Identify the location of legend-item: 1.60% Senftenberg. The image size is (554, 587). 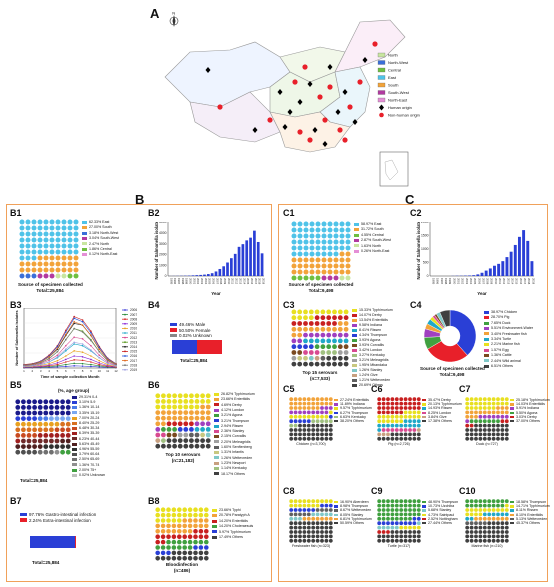
(233, 447).